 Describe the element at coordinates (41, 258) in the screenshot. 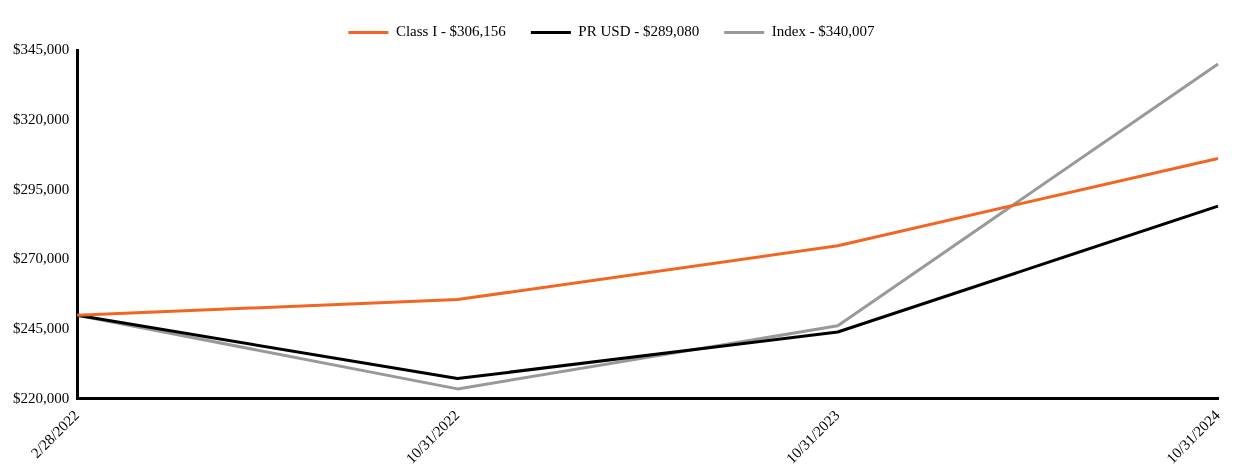

I see `y-tick-label: $270,000` at that location.